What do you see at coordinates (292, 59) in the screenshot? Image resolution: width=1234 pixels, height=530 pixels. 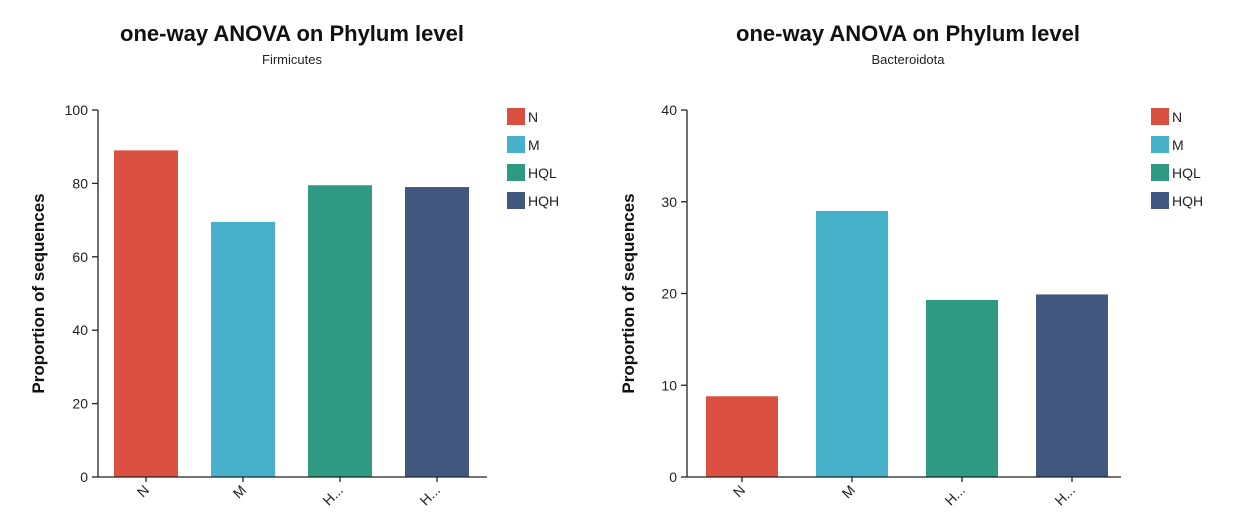 I see `chart-subtitle: Firmicutes` at bounding box center [292, 59].